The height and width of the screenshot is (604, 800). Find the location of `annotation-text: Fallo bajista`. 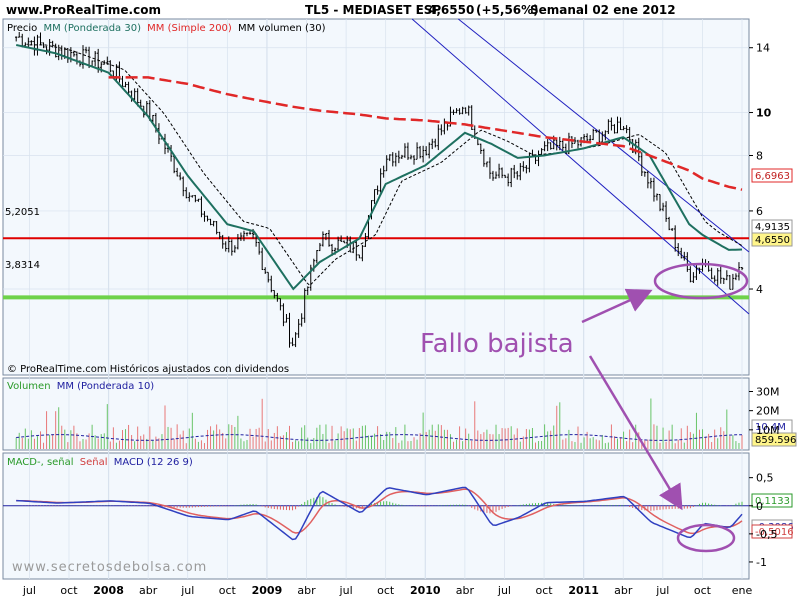

annotation-text: Fallo bajista is located at coordinates (497, 344).